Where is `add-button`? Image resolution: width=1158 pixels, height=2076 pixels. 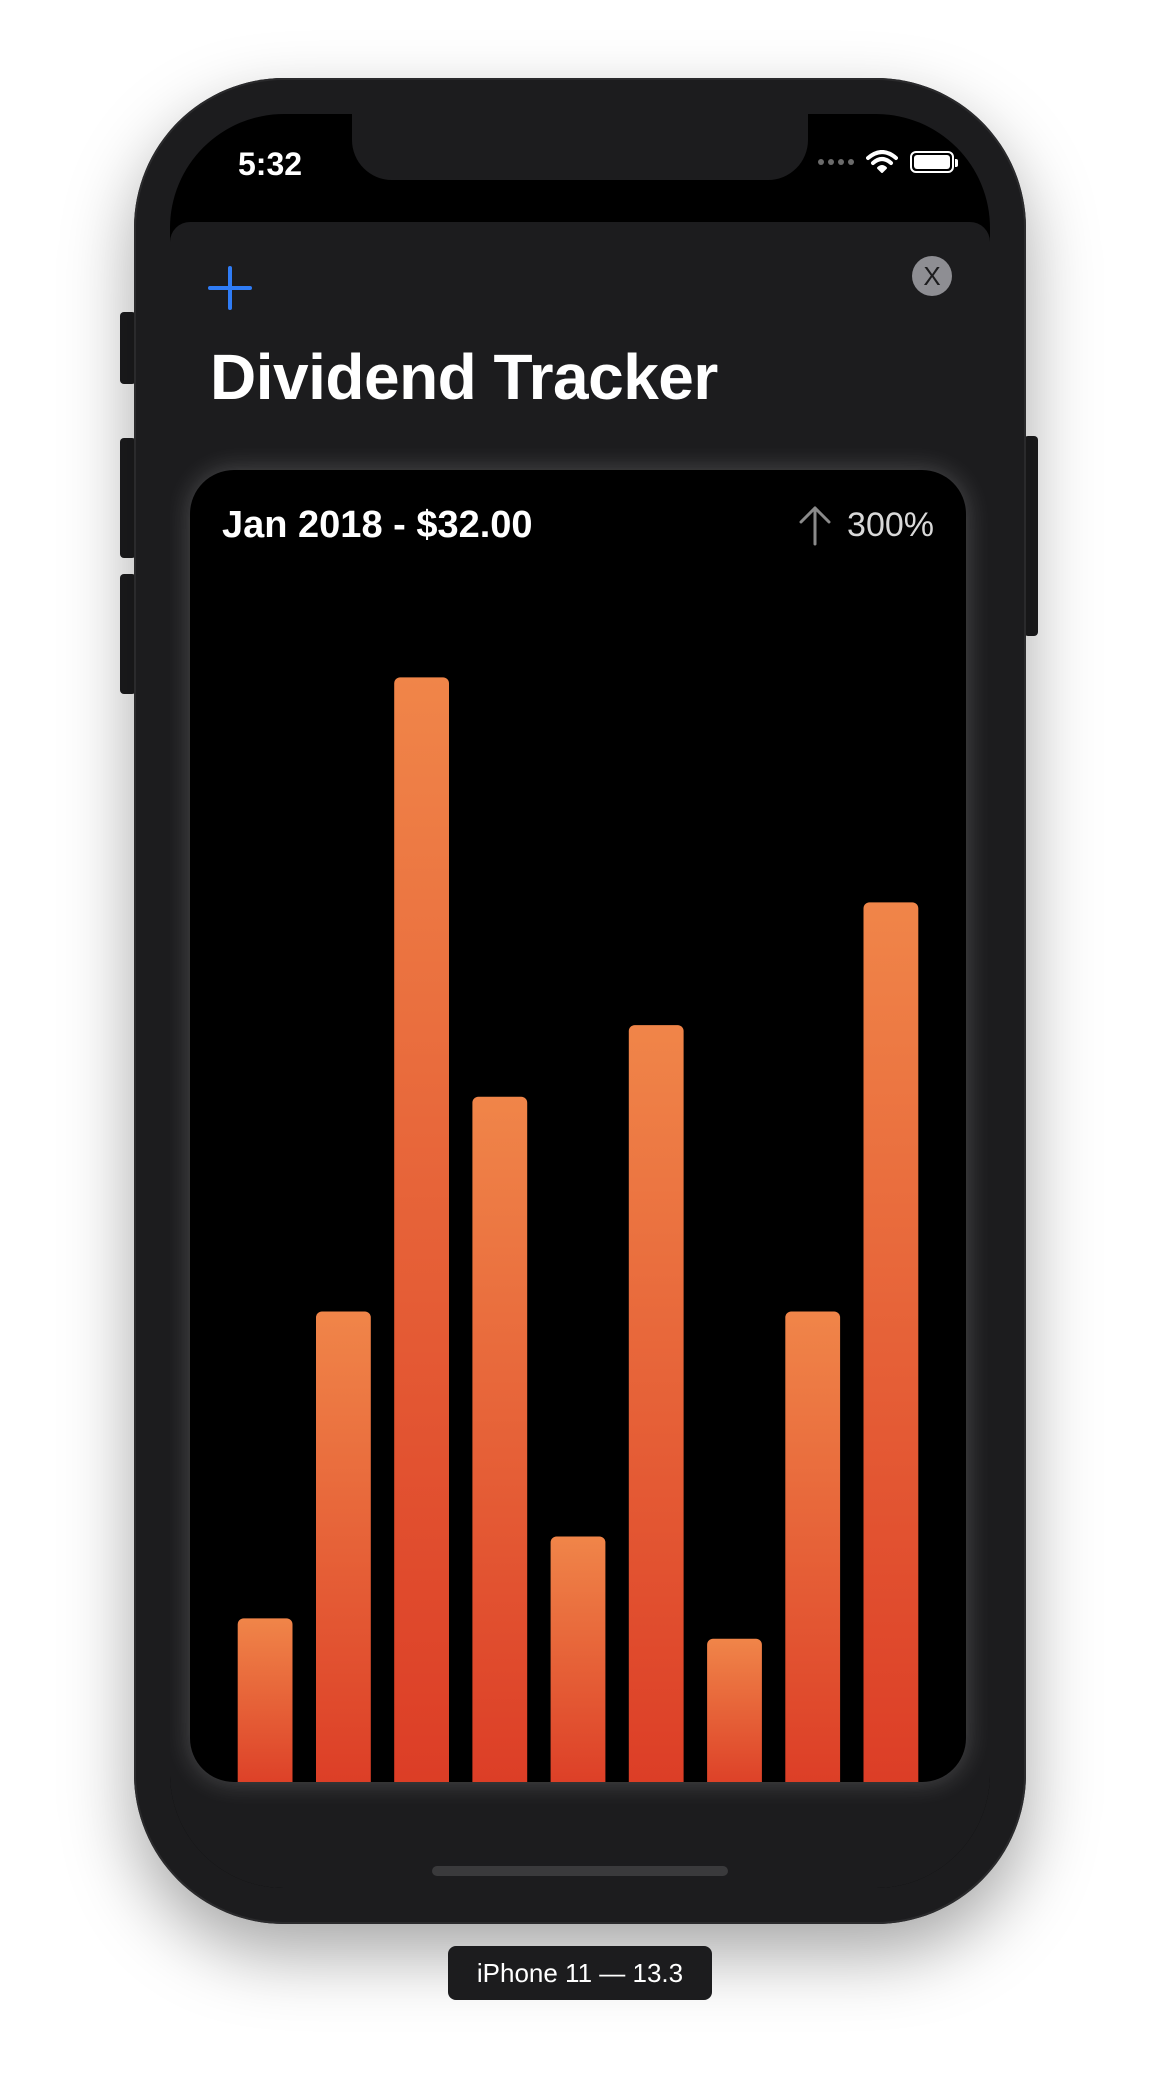 add-button is located at coordinates (230, 288).